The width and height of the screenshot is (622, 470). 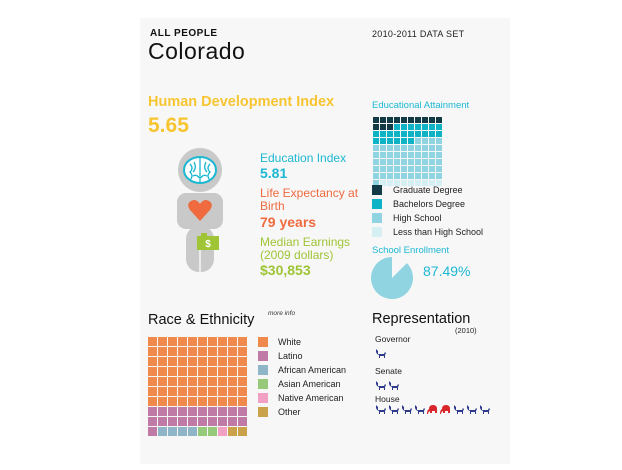 What do you see at coordinates (445, 409) in the screenshot?
I see `elephant-icon` at bounding box center [445, 409].